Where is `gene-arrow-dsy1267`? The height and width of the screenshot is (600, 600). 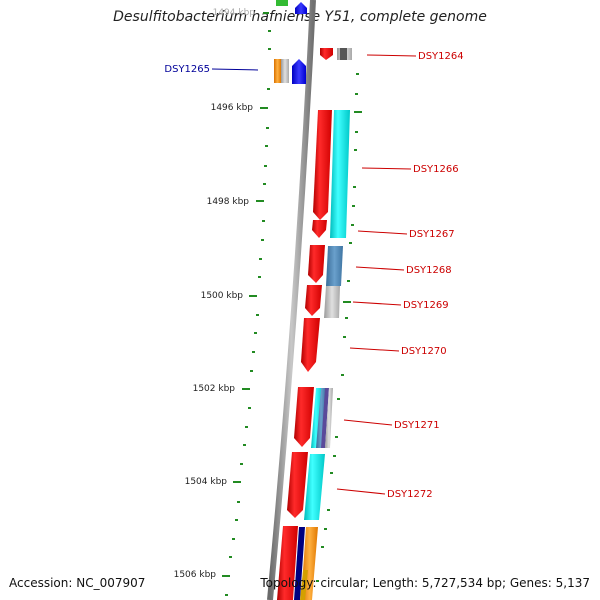
gene-arrow-dsy1267 is located at coordinates (319, 229).